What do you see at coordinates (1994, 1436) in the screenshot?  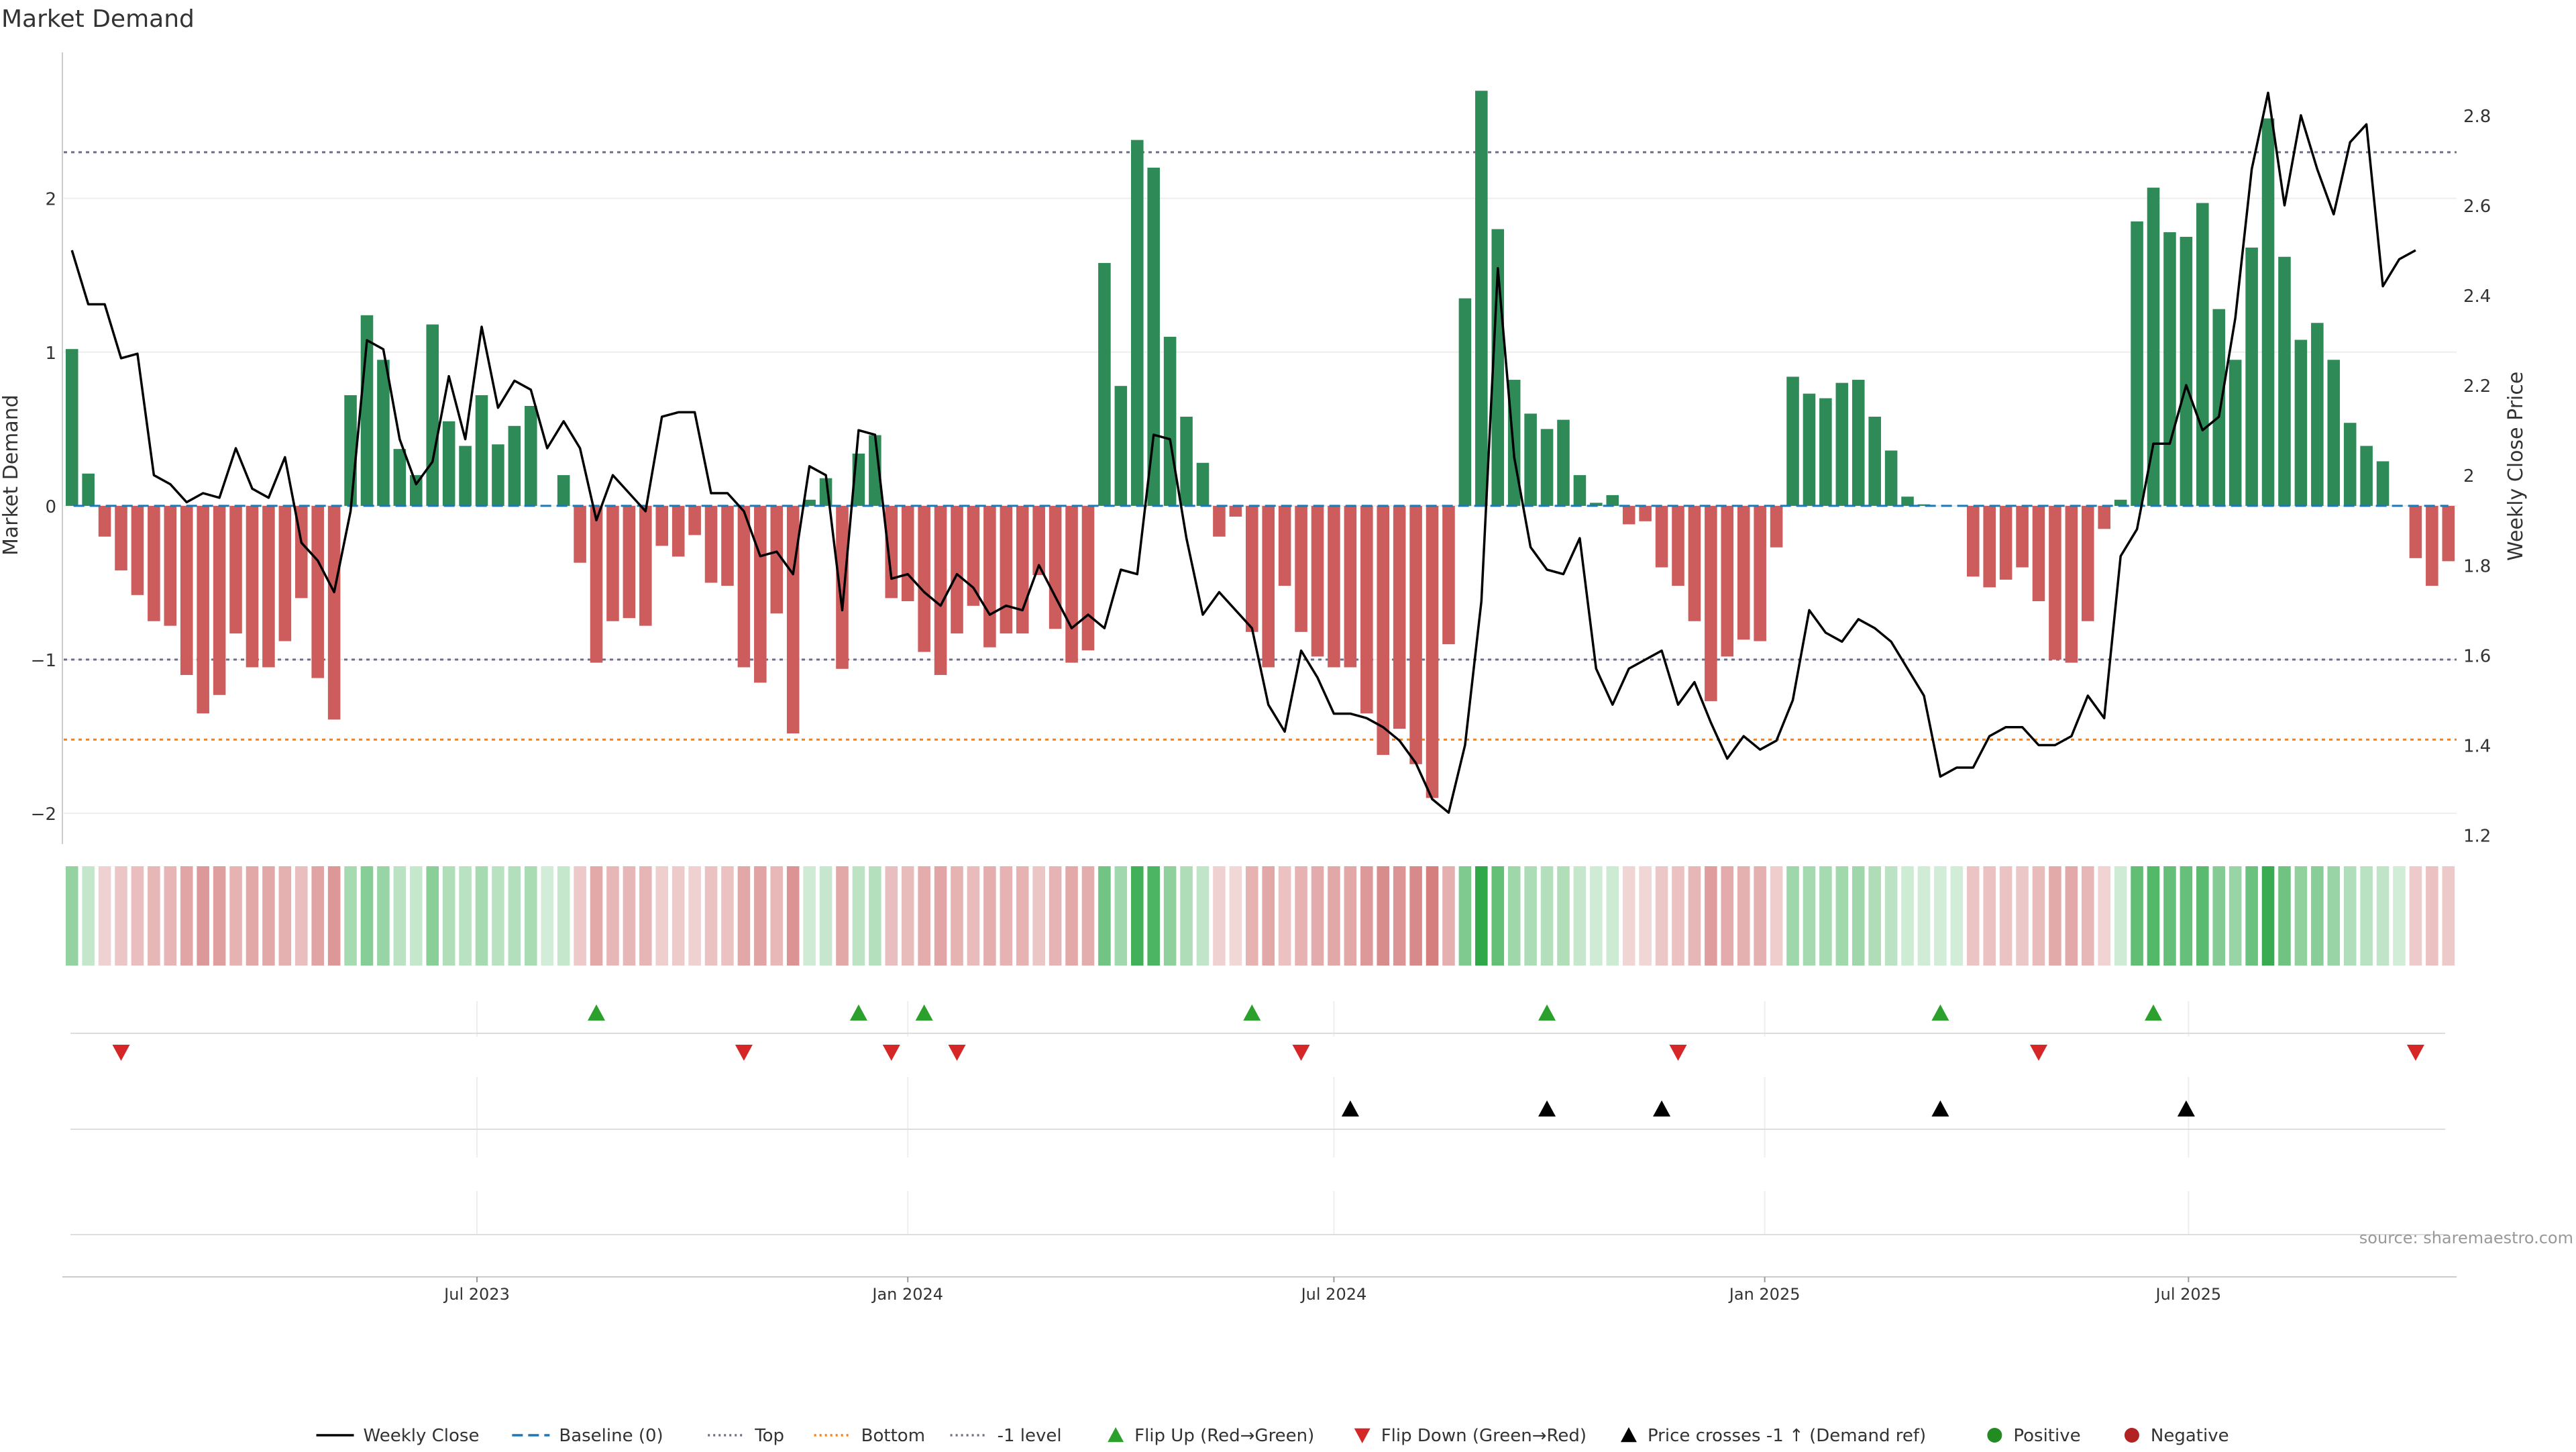 I see `legend-dot-symbol` at bounding box center [1994, 1436].